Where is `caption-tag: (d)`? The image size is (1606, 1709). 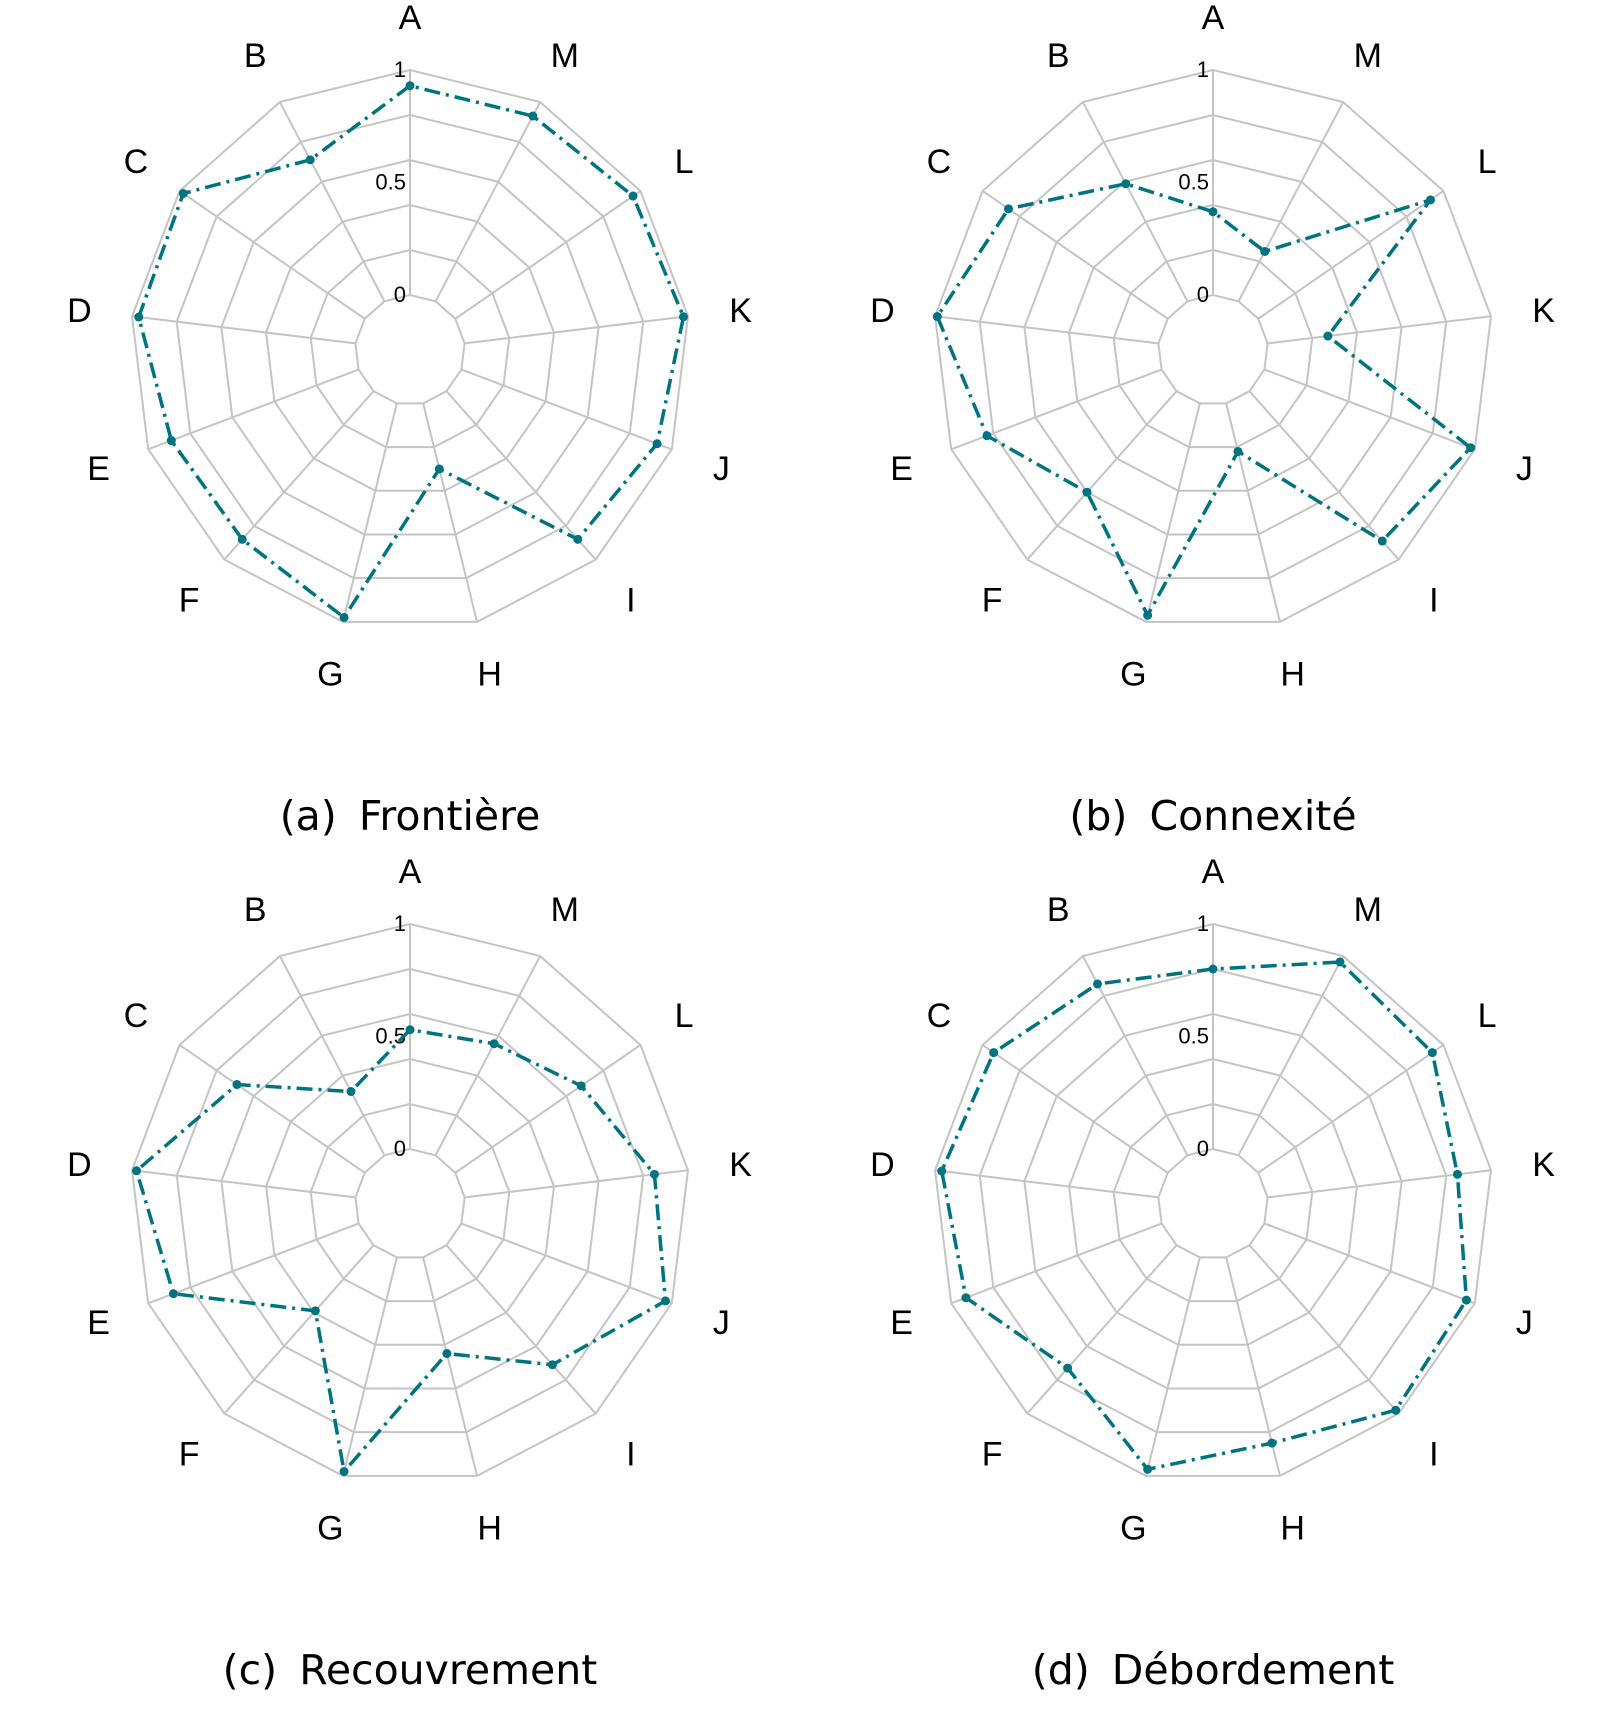 caption-tag: (d) is located at coordinates (1061, 1670).